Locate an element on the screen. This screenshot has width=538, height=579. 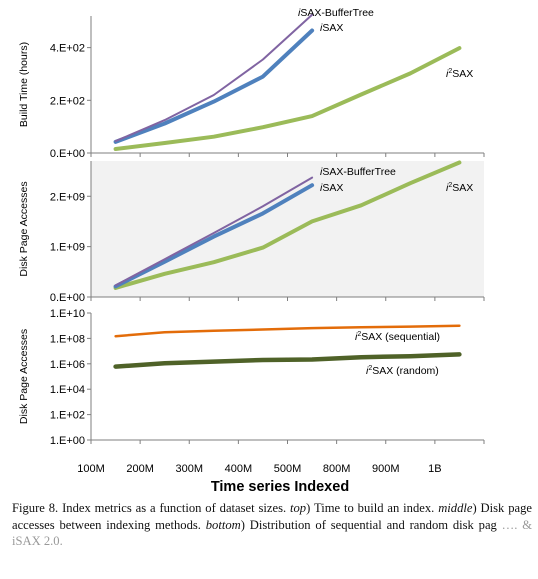
x-axis: 100M 200M 300M 400M 500M 800M 900M 1B is located at coordinates (259, 469).